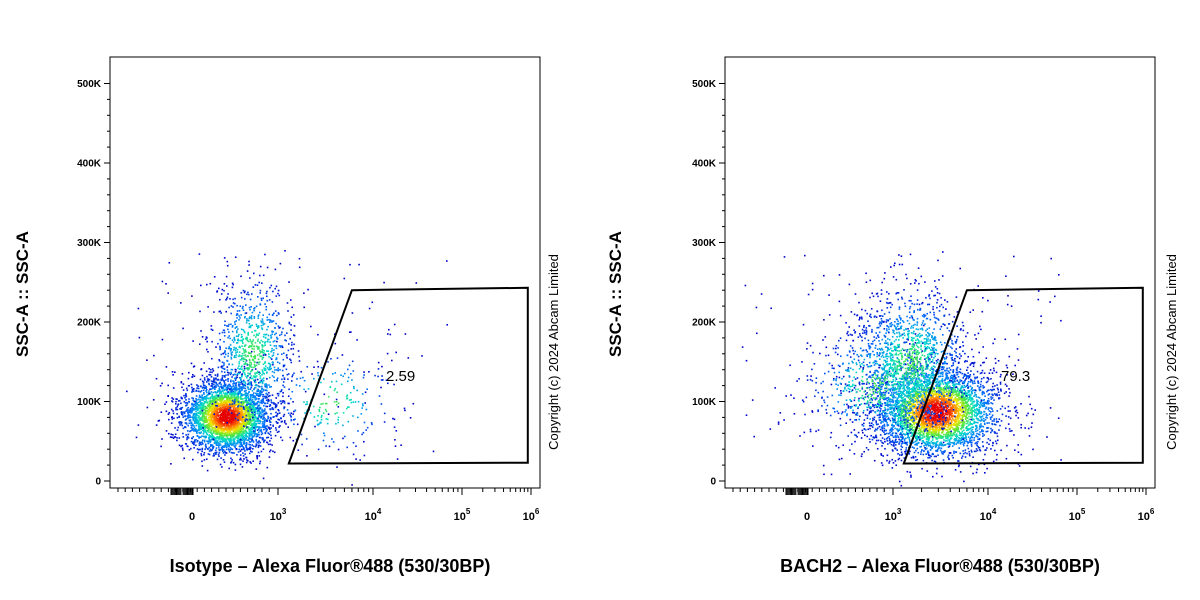  I want to click on gate-polygon, so click(408, 375).